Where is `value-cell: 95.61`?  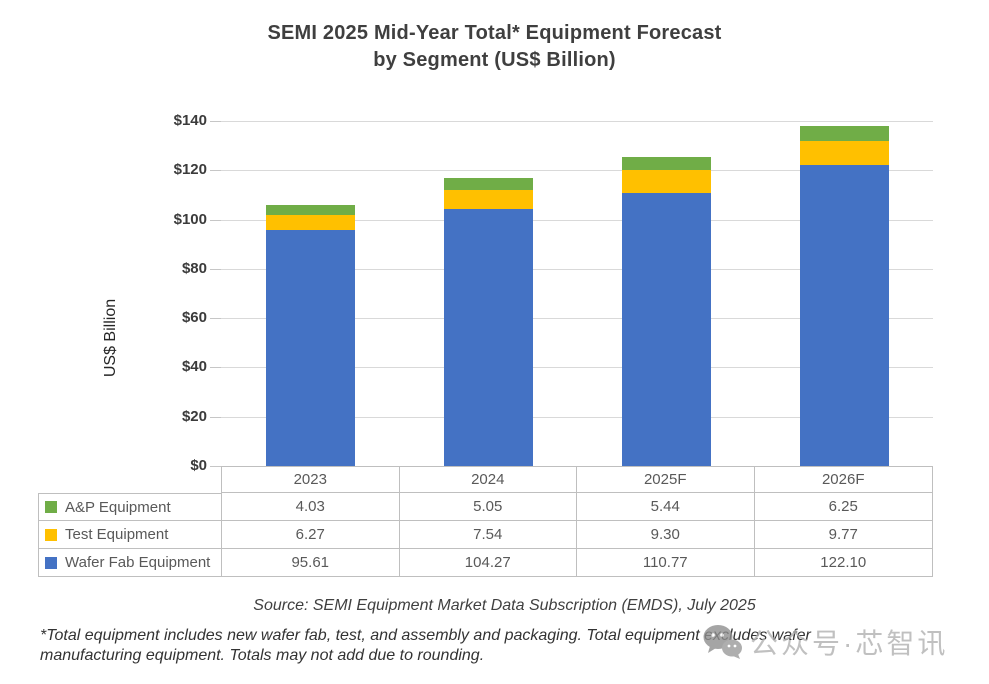
value-cell: 95.61 is located at coordinates (311, 562).